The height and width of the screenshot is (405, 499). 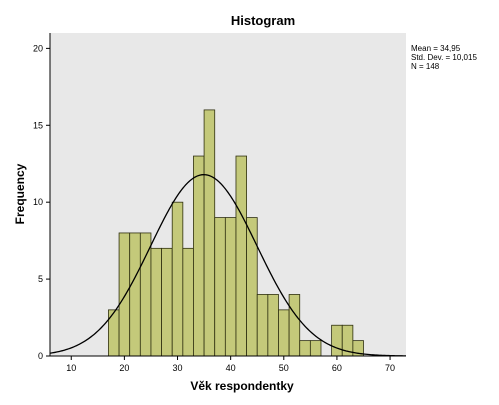 I want to click on x-tick-label: 60, so click(x=337, y=368).